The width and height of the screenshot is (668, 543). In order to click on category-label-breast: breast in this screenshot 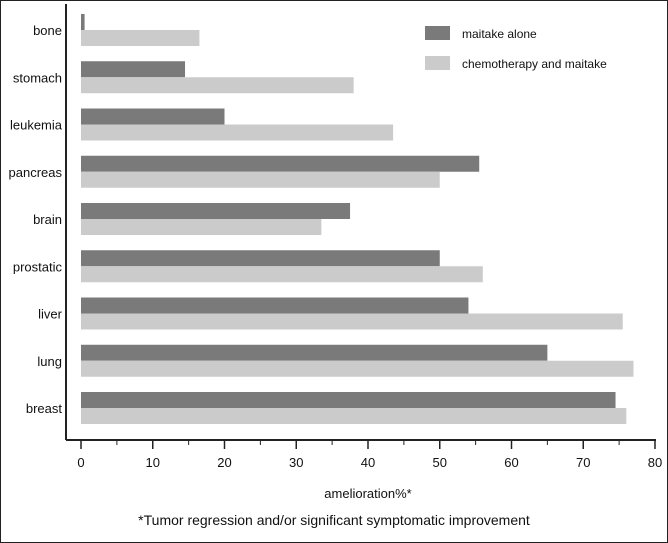, I will do `click(44, 408)`.